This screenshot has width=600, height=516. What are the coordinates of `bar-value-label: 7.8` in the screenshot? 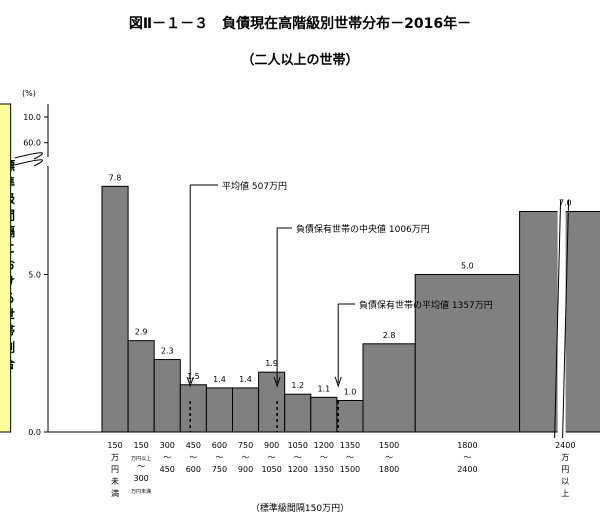 It's located at (115, 177).